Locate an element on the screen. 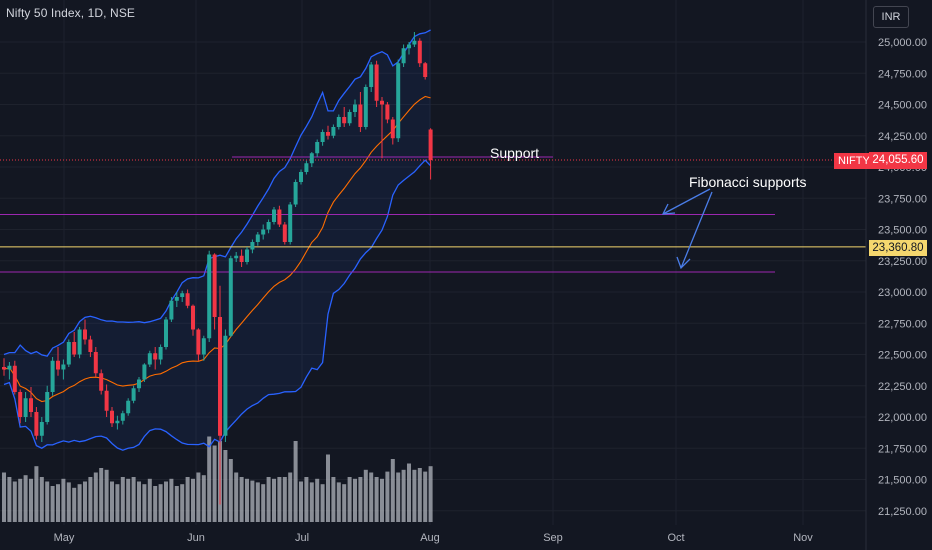 Image resolution: width=932 pixels, height=550 pixels. arrow-line is located at coordinates (686, 201).